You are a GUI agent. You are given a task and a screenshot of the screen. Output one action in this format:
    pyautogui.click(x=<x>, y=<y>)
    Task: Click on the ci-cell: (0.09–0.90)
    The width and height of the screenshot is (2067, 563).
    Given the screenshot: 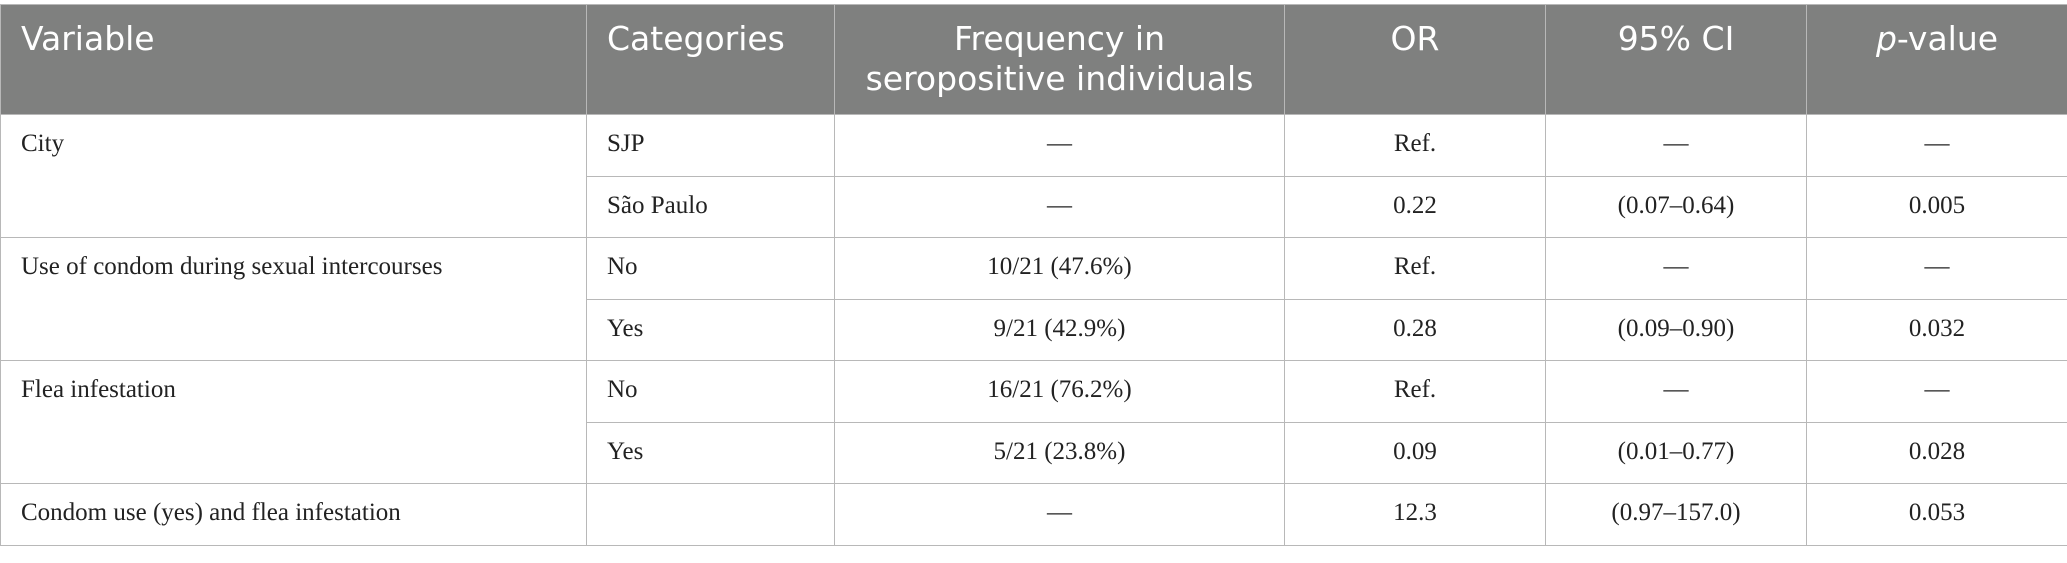 What is the action you would take?
    pyautogui.click(x=1676, y=329)
    